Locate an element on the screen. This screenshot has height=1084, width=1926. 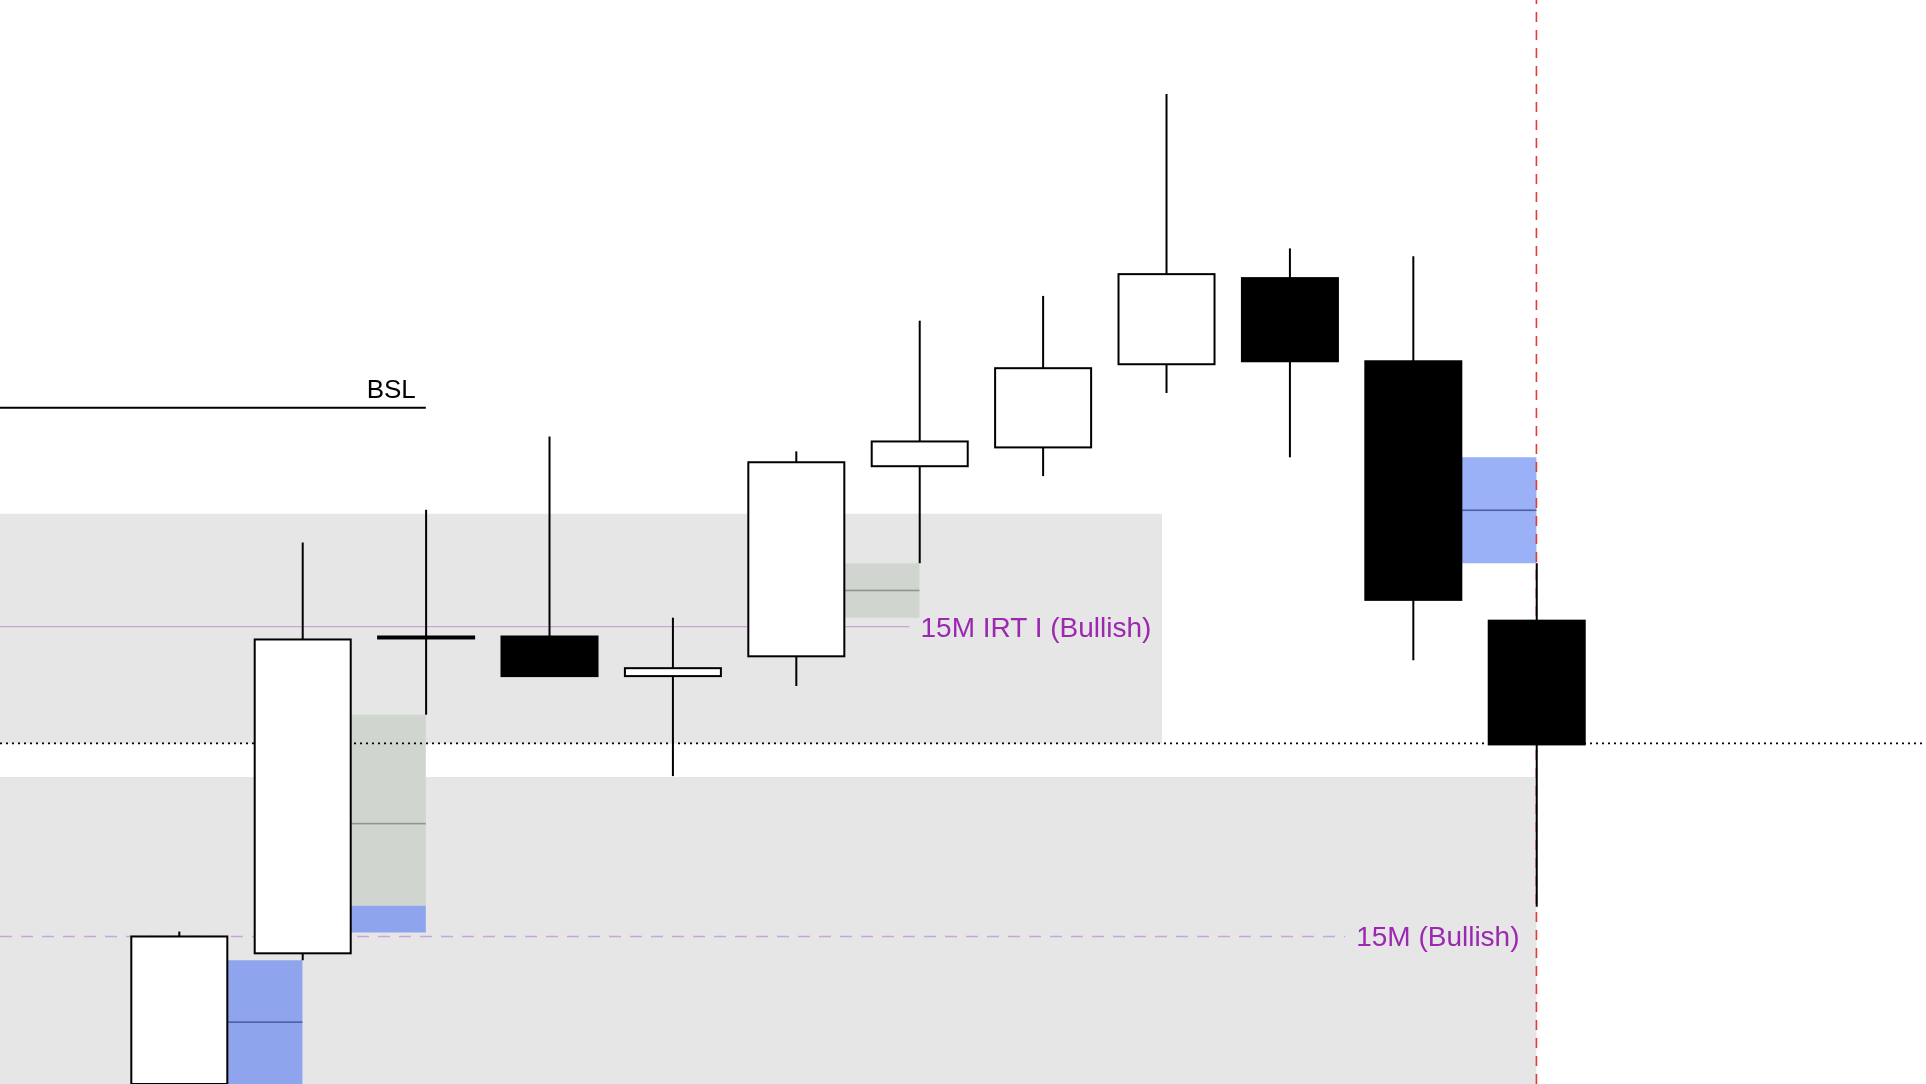
ref-line-label: 15M (Bullish) is located at coordinates (1438, 937).